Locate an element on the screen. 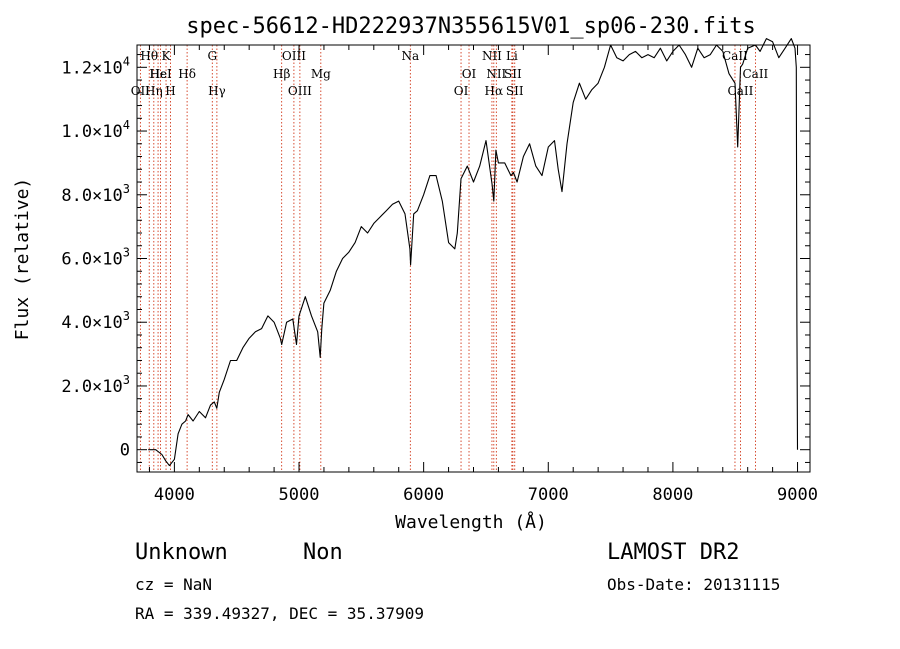 The width and height of the screenshot is (900, 649). spectral-line-label: Na is located at coordinates (410, 56).